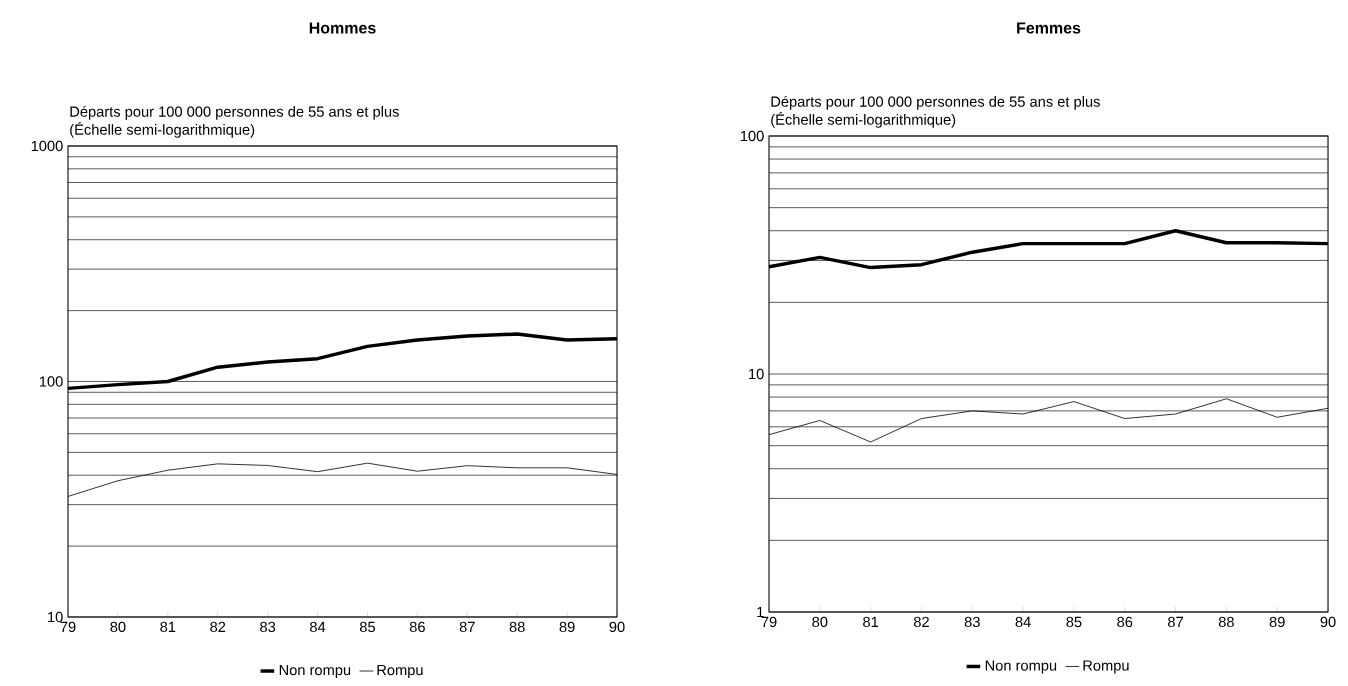 Image resolution: width=1348 pixels, height=686 pixels. Describe the element at coordinates (1049, 28) in the screenshot. I see `chart-title: Femmes` at that location.